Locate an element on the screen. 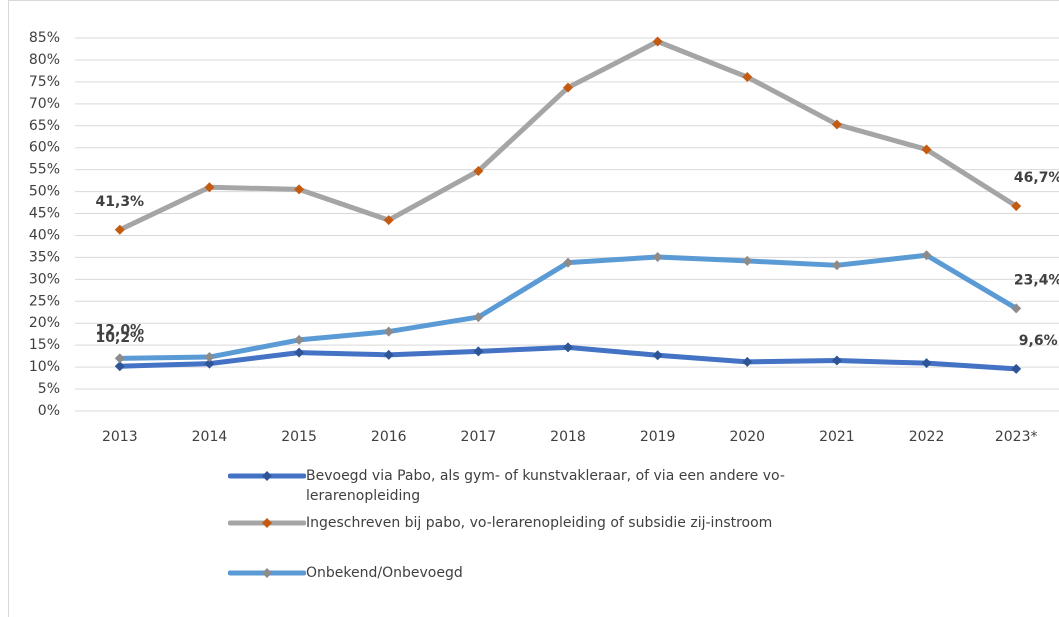 The height and width of the screenshot is (617, 1059). x-tick-label: 2015 is located at coordinates (299, 437).